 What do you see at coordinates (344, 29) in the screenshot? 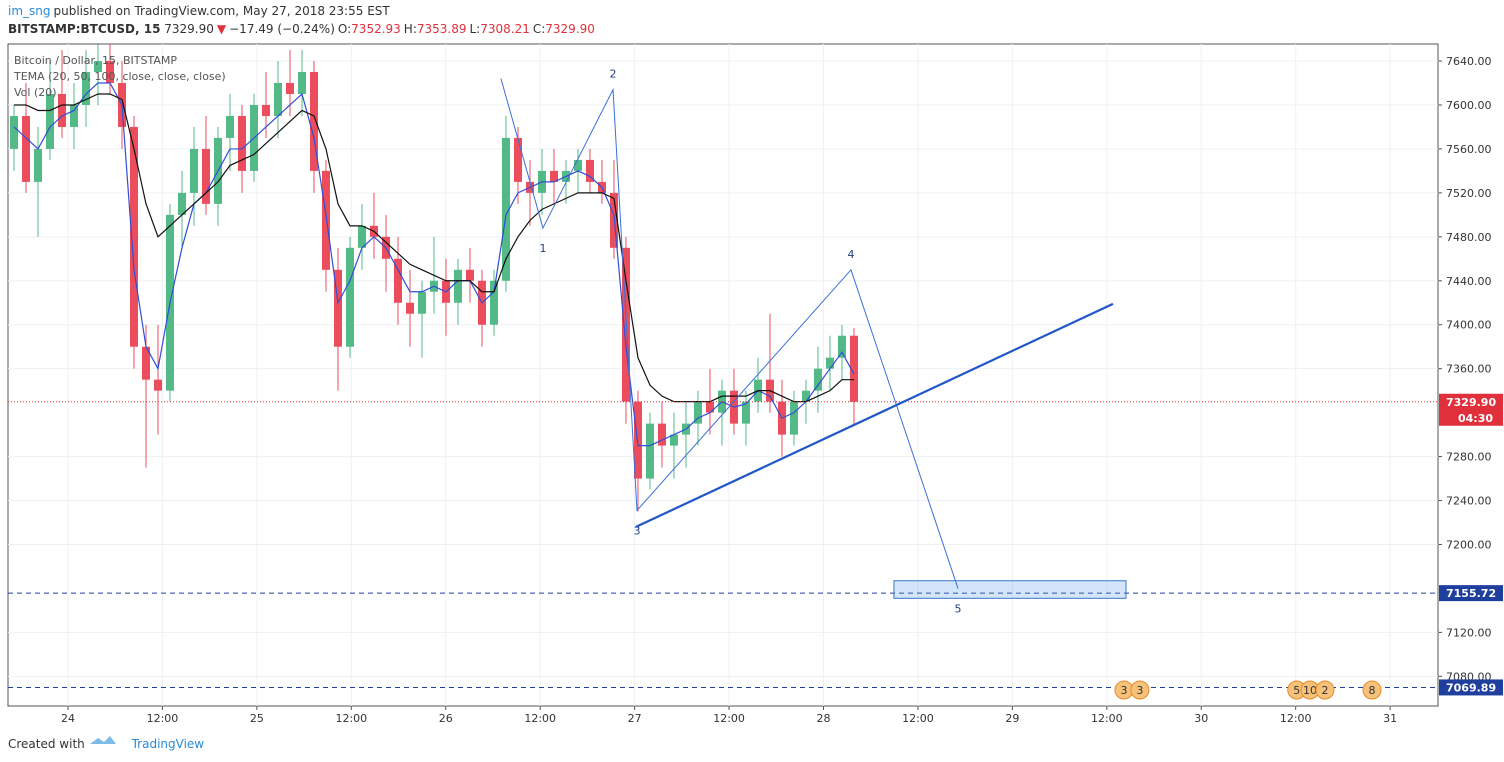
I see `ohlc-label: O:` at bounding box center [344, 29].